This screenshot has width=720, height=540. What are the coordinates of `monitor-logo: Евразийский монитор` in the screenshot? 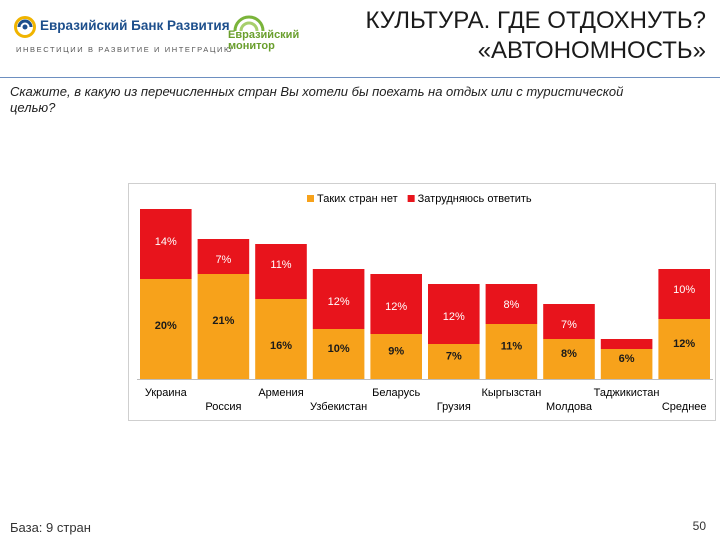 It's located at (267, 35).